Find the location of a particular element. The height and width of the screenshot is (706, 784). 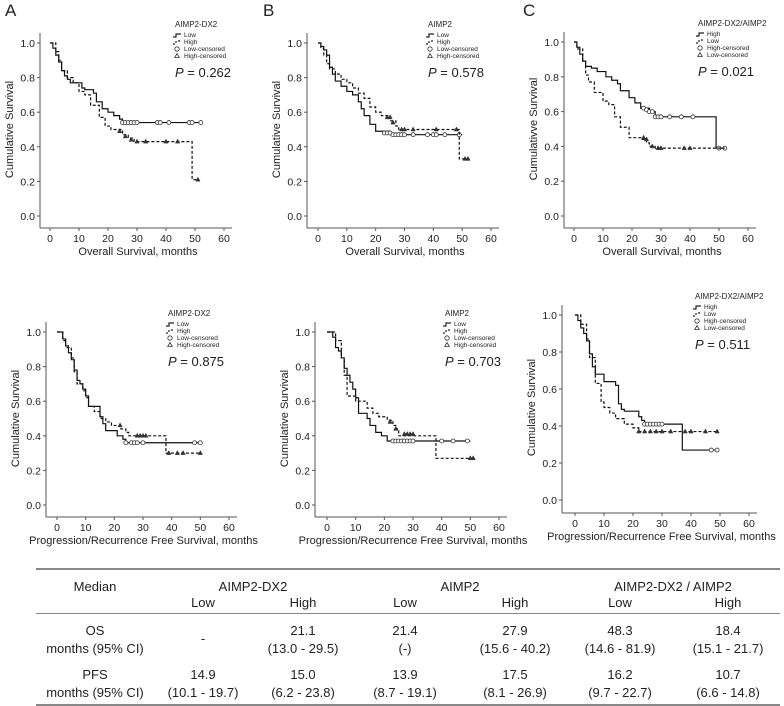

legend-line-dashed is located at coordinates (700, 41).